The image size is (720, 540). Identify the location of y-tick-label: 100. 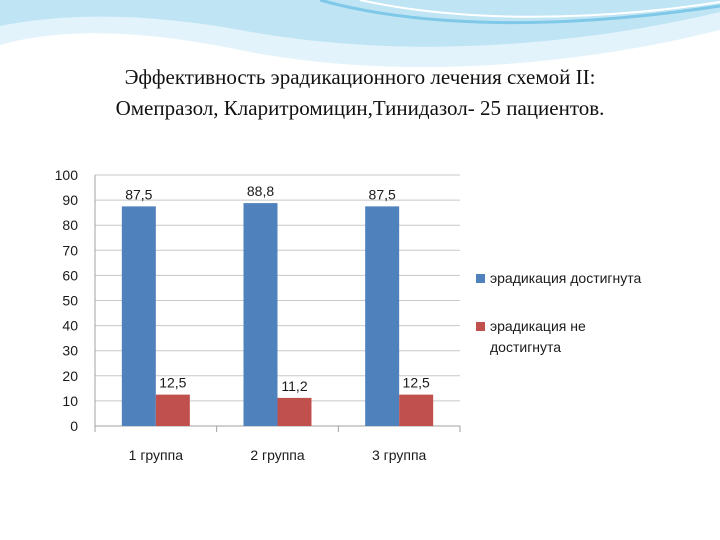
(67, 175).